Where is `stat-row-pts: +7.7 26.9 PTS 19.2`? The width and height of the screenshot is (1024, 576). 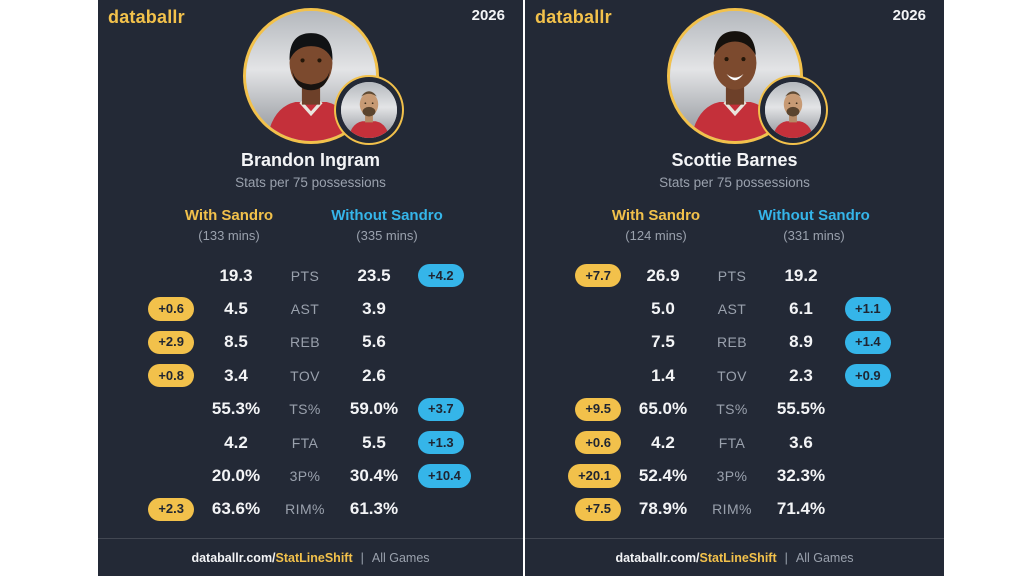 stat-row-pts: +7.7 26.9 PTS 19.2 is located at coordinates (734, 275).